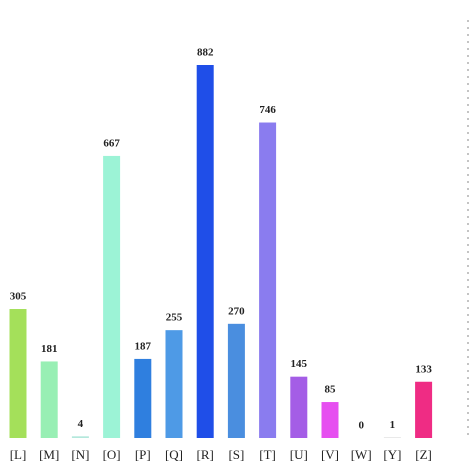 The width and height of the screenshot is (474, 474). What do you see at coordinates (236, 311) in the screenshot?
I see `value-label: 270` at bounding box center [236, 311].